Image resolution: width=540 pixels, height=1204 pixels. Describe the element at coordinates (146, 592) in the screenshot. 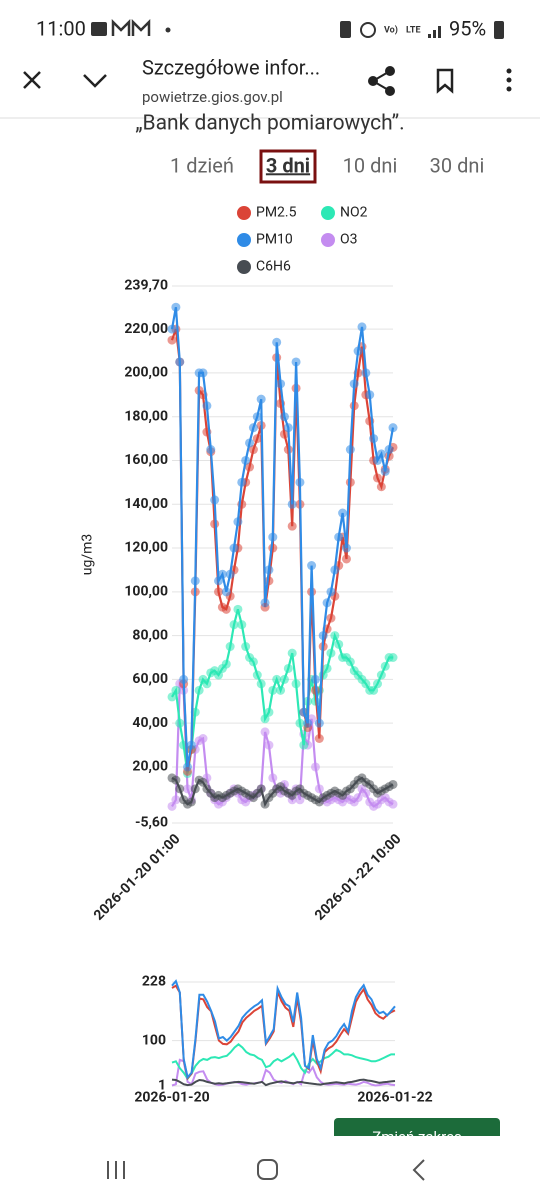

I see `y-tick-label: 100,00` at that location.